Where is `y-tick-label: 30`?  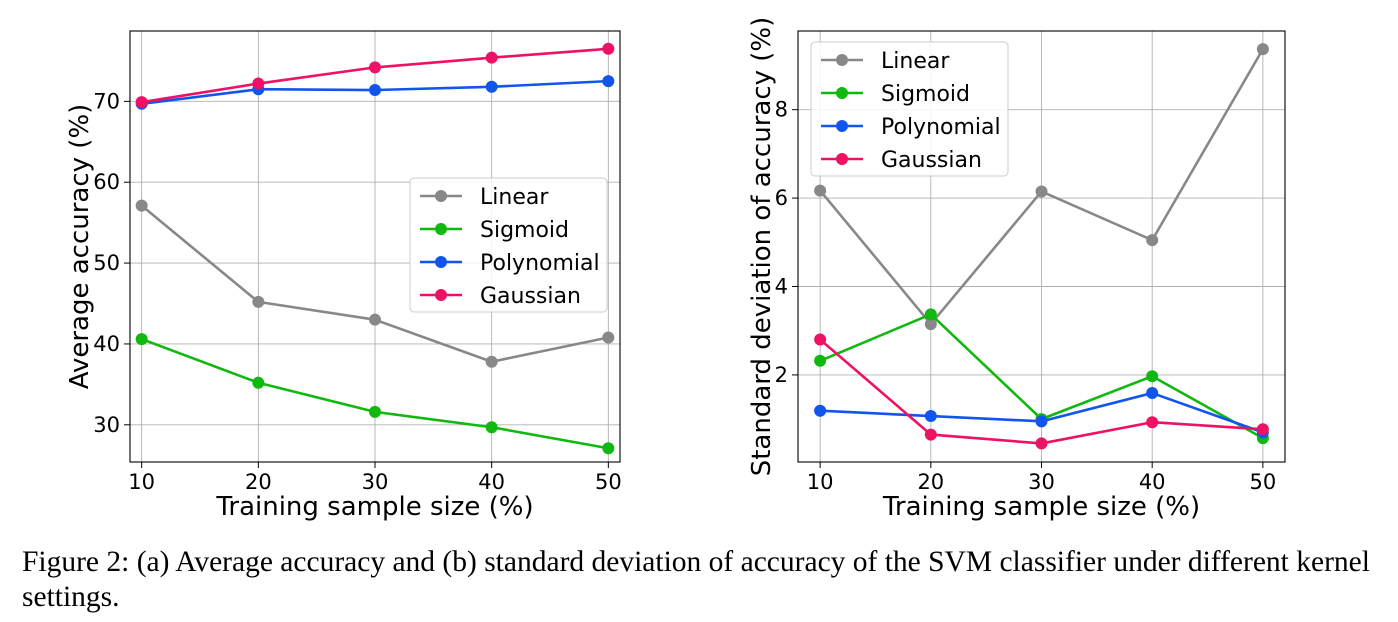 y-tick-label: 30 is located at coordinates (106, 425).